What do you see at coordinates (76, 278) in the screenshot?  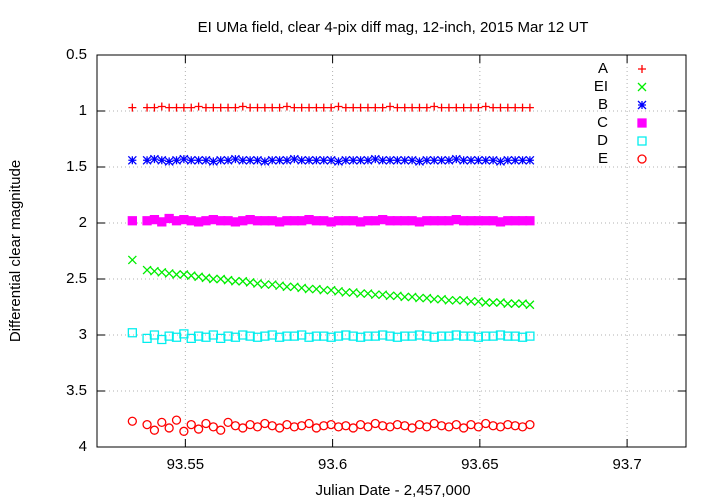 I see `y-tick-label: 2.5` at bounding box center [76, 278].